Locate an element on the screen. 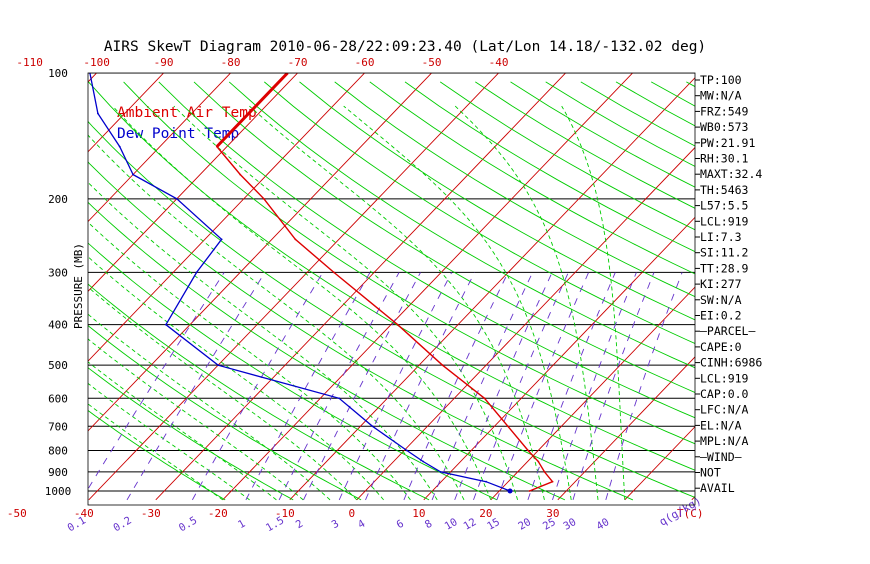  index-label: LCL:919 is located at coordinates (724, 378).